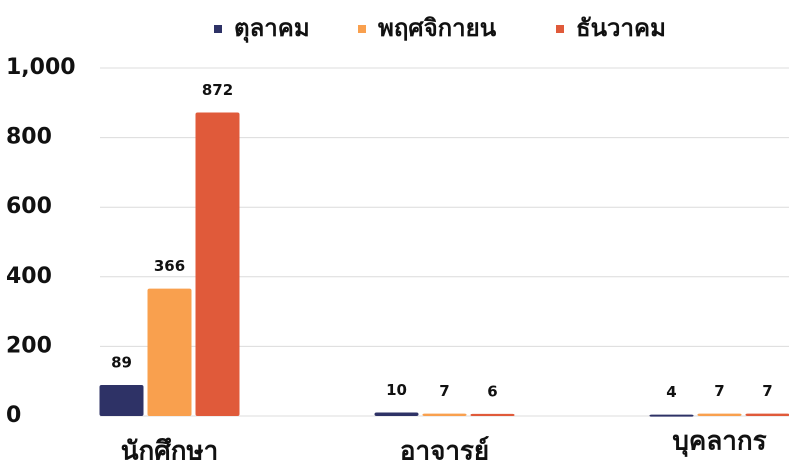 The image size is (789, 471). I want to click on value-label: 89, so click(121, 363).